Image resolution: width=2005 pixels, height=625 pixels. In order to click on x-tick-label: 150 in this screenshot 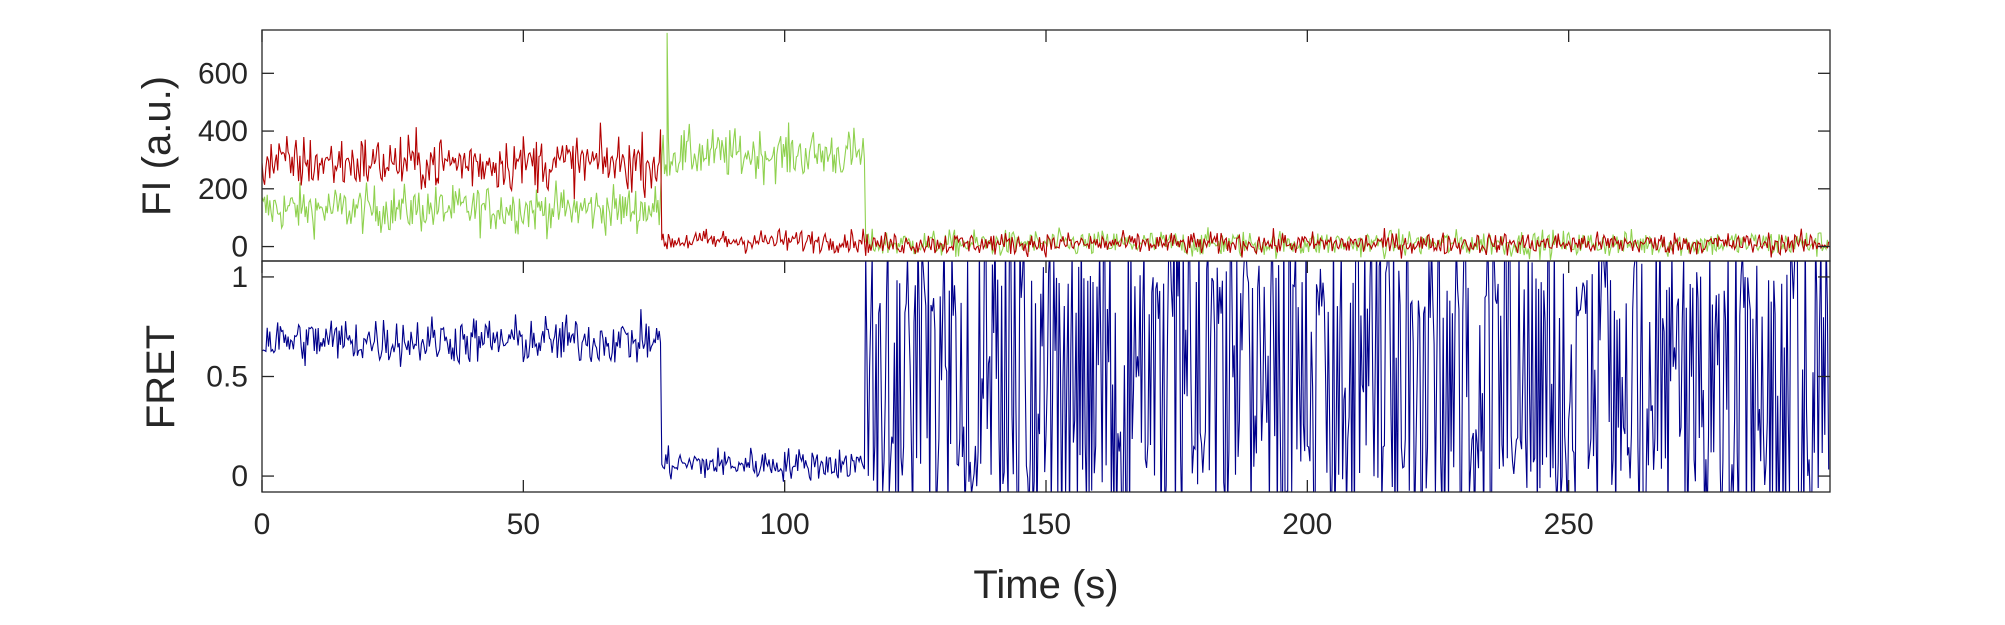, I will do `click(1046, 524)`.